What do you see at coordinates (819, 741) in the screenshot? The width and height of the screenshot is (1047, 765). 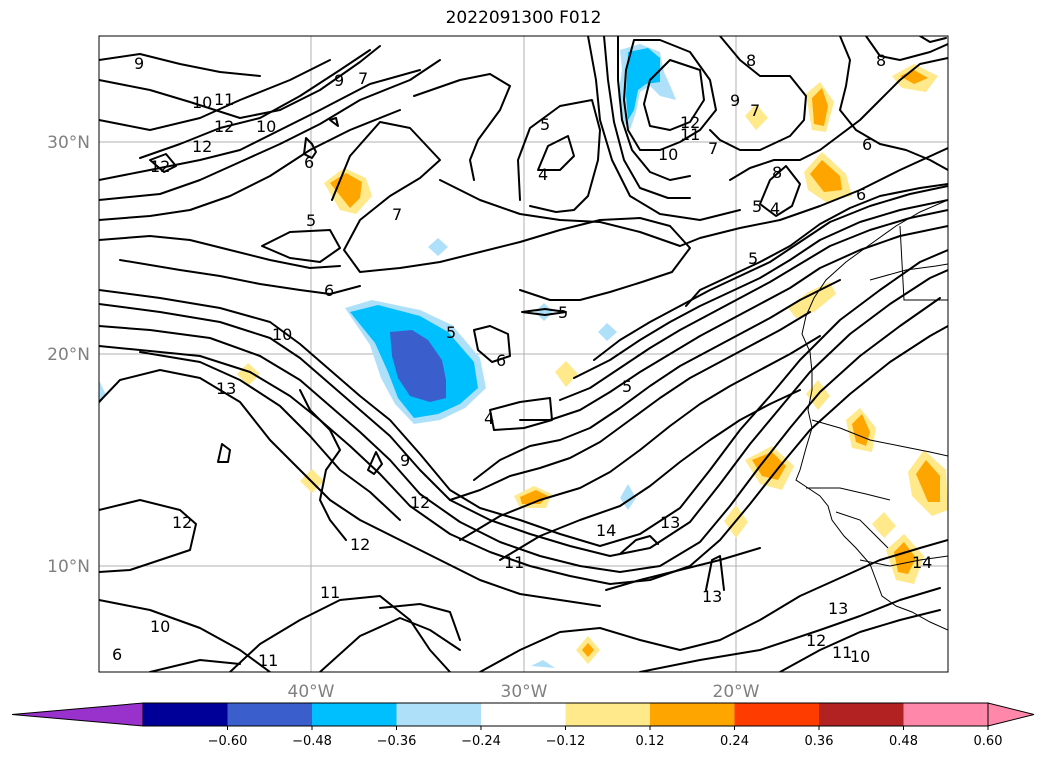 I see `colorbar-tick-label: 0.36` at bounding box center [819, 741].